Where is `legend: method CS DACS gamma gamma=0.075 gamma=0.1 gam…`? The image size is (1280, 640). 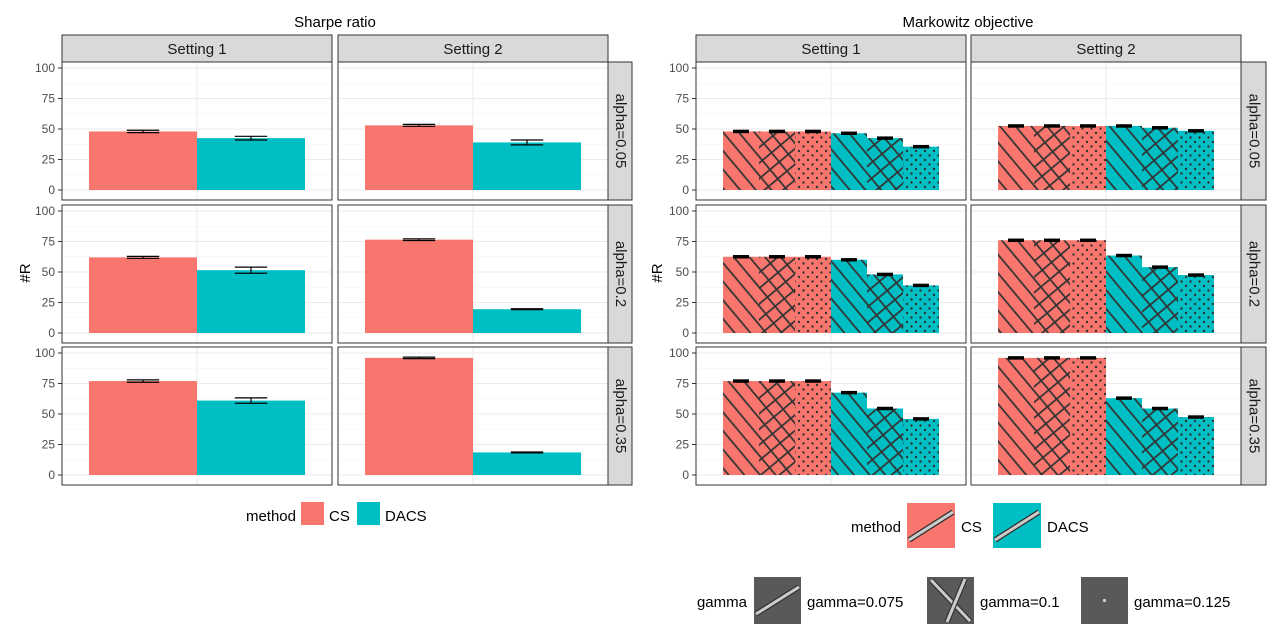
legend: method CS DACS gamma gamma=0.075 gamma=0.1 gam… is located at coordinates (963, 563).